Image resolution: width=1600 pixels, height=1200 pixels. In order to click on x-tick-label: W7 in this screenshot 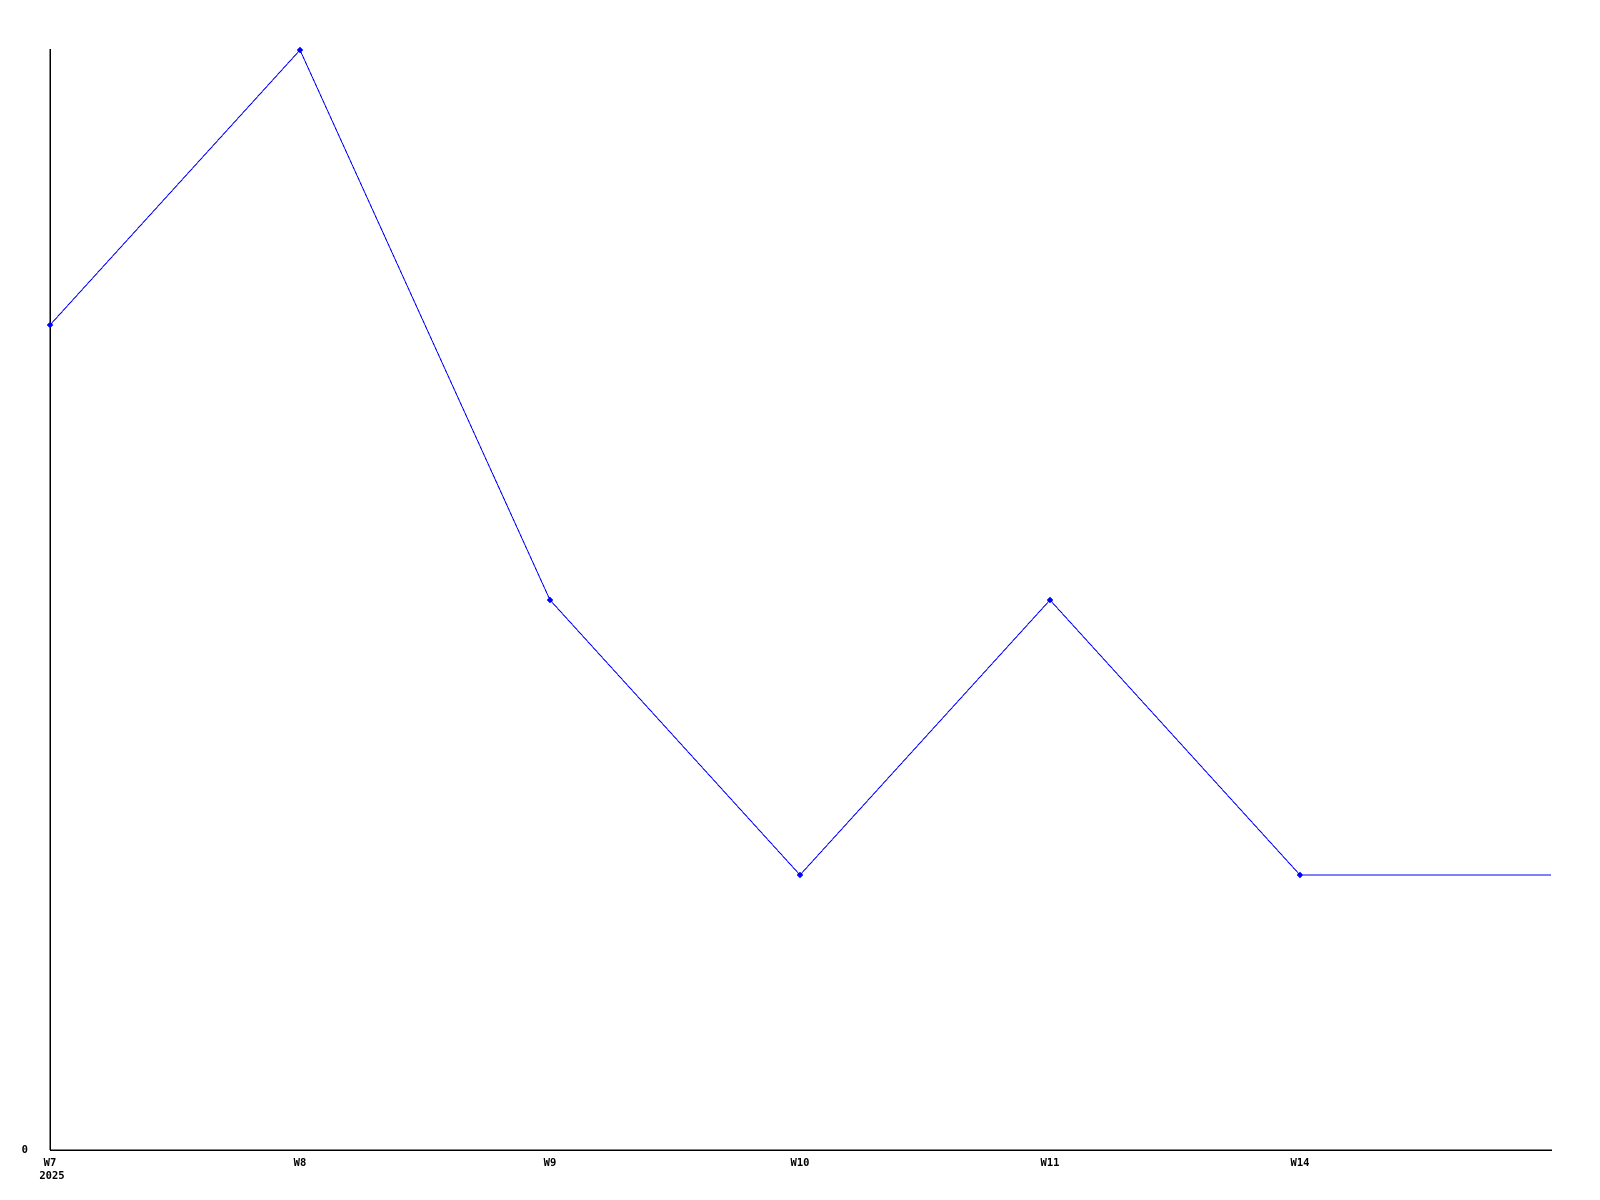, I will do `click(50, 1163)`.